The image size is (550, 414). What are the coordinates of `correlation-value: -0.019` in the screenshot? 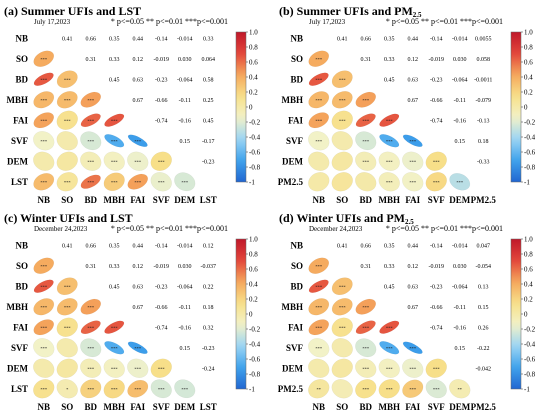 It's located at (437, 60).